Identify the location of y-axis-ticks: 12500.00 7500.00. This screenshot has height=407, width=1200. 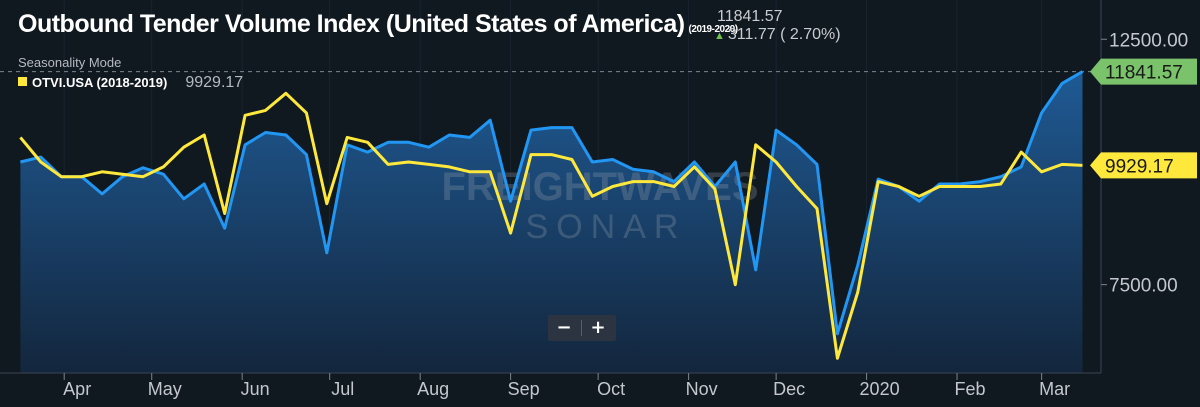
(1144, 163).